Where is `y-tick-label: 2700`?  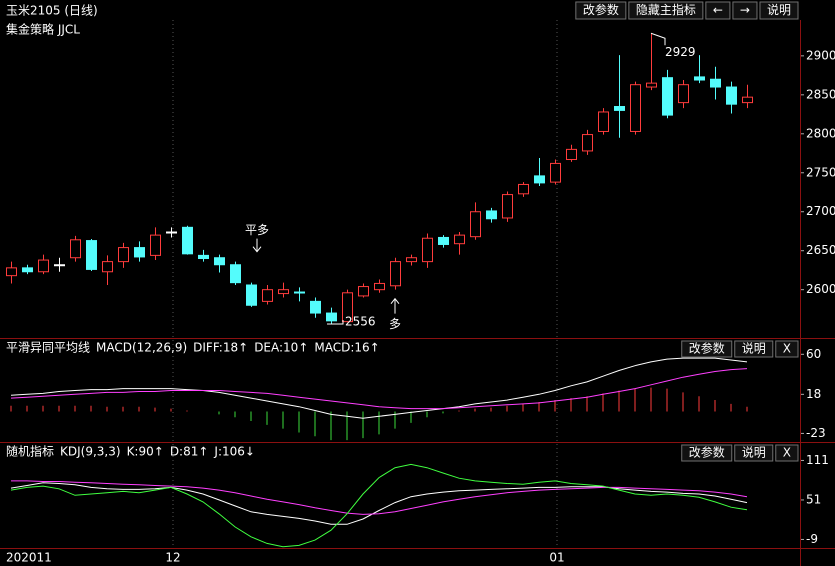 y-tick-label: 2700 is located at coordinates (820, 211).